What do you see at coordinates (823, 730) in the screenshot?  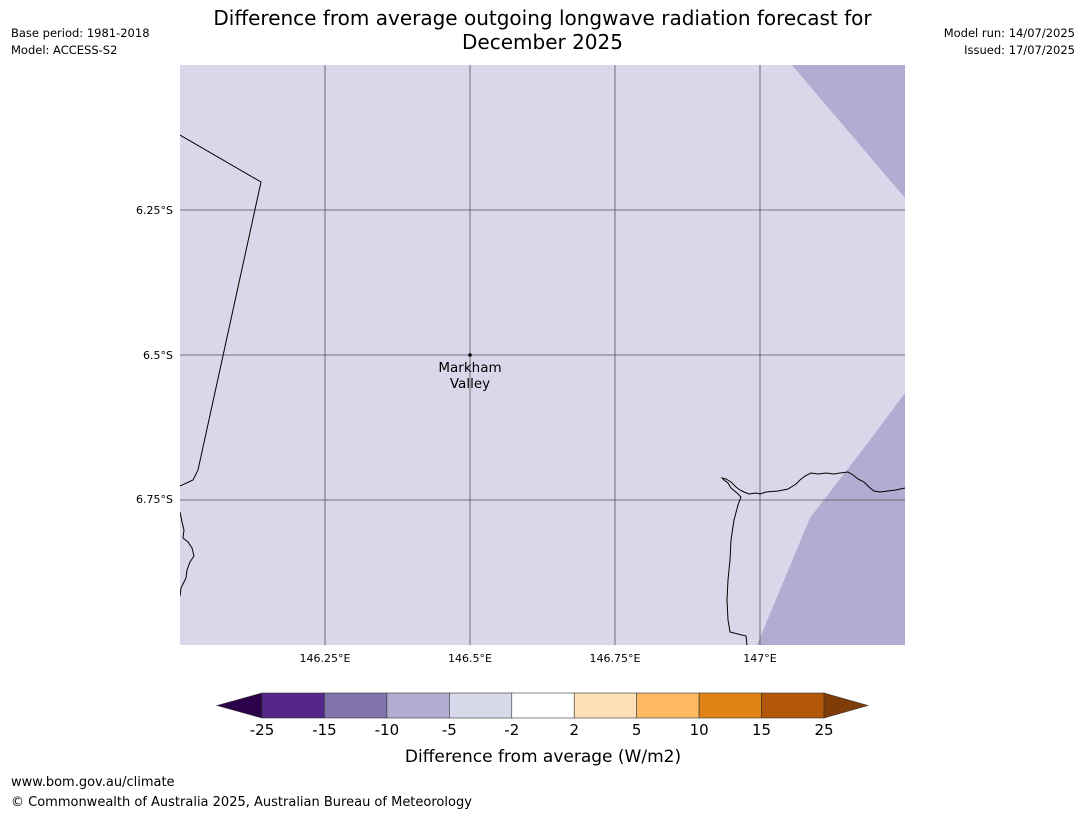 I see `colorbar-tick-label: 25` at bounding box center [823, 730].